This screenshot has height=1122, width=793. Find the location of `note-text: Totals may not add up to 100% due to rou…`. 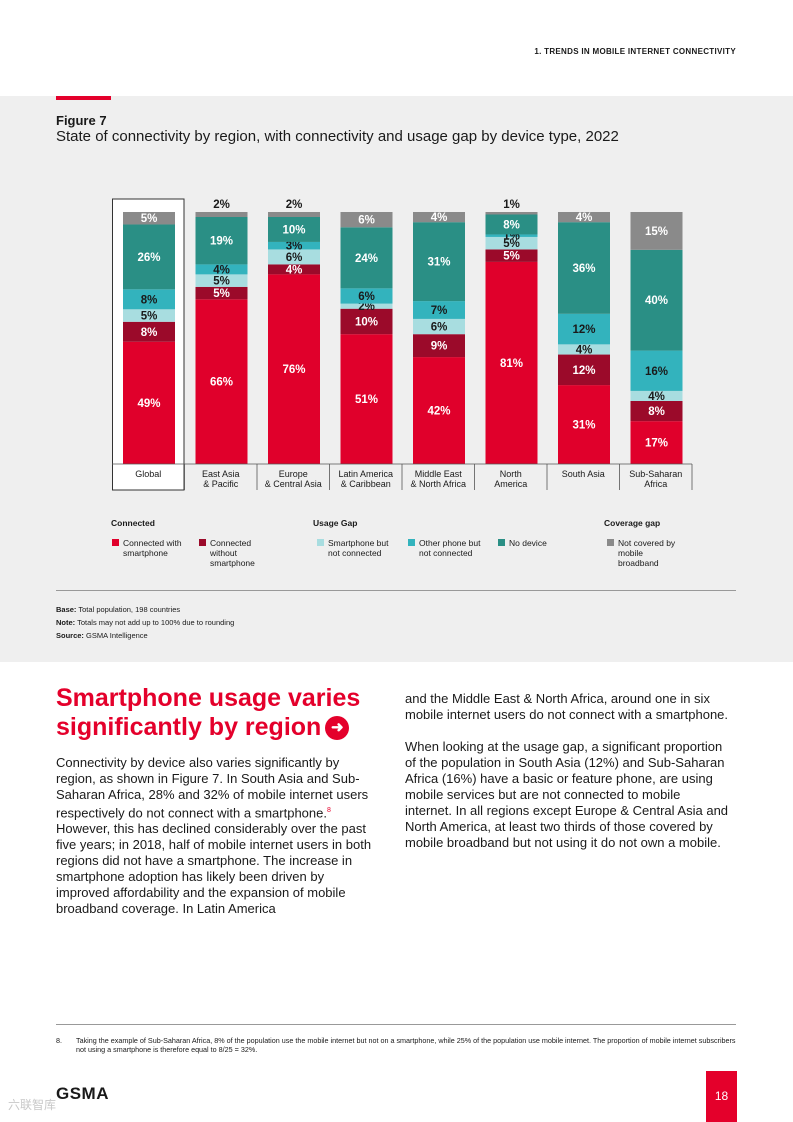

note-text: Totals may not add up to 100% due to rou… is located at coordinates (156, 622).